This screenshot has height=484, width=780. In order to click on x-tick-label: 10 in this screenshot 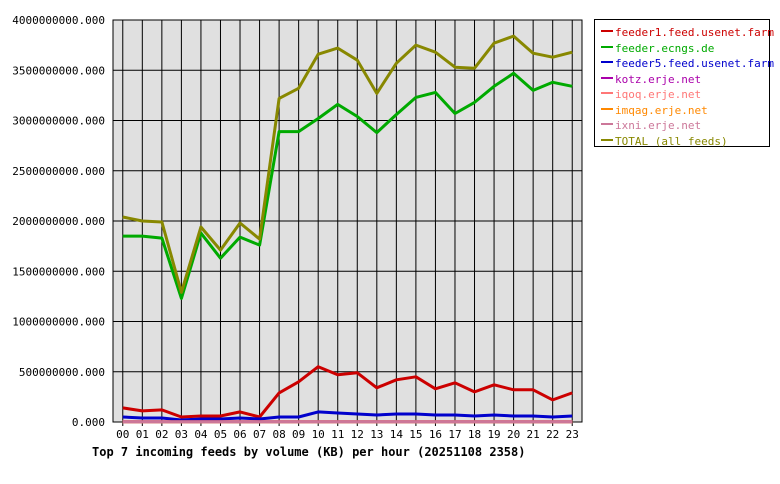, I will do `click(318, 434)`.